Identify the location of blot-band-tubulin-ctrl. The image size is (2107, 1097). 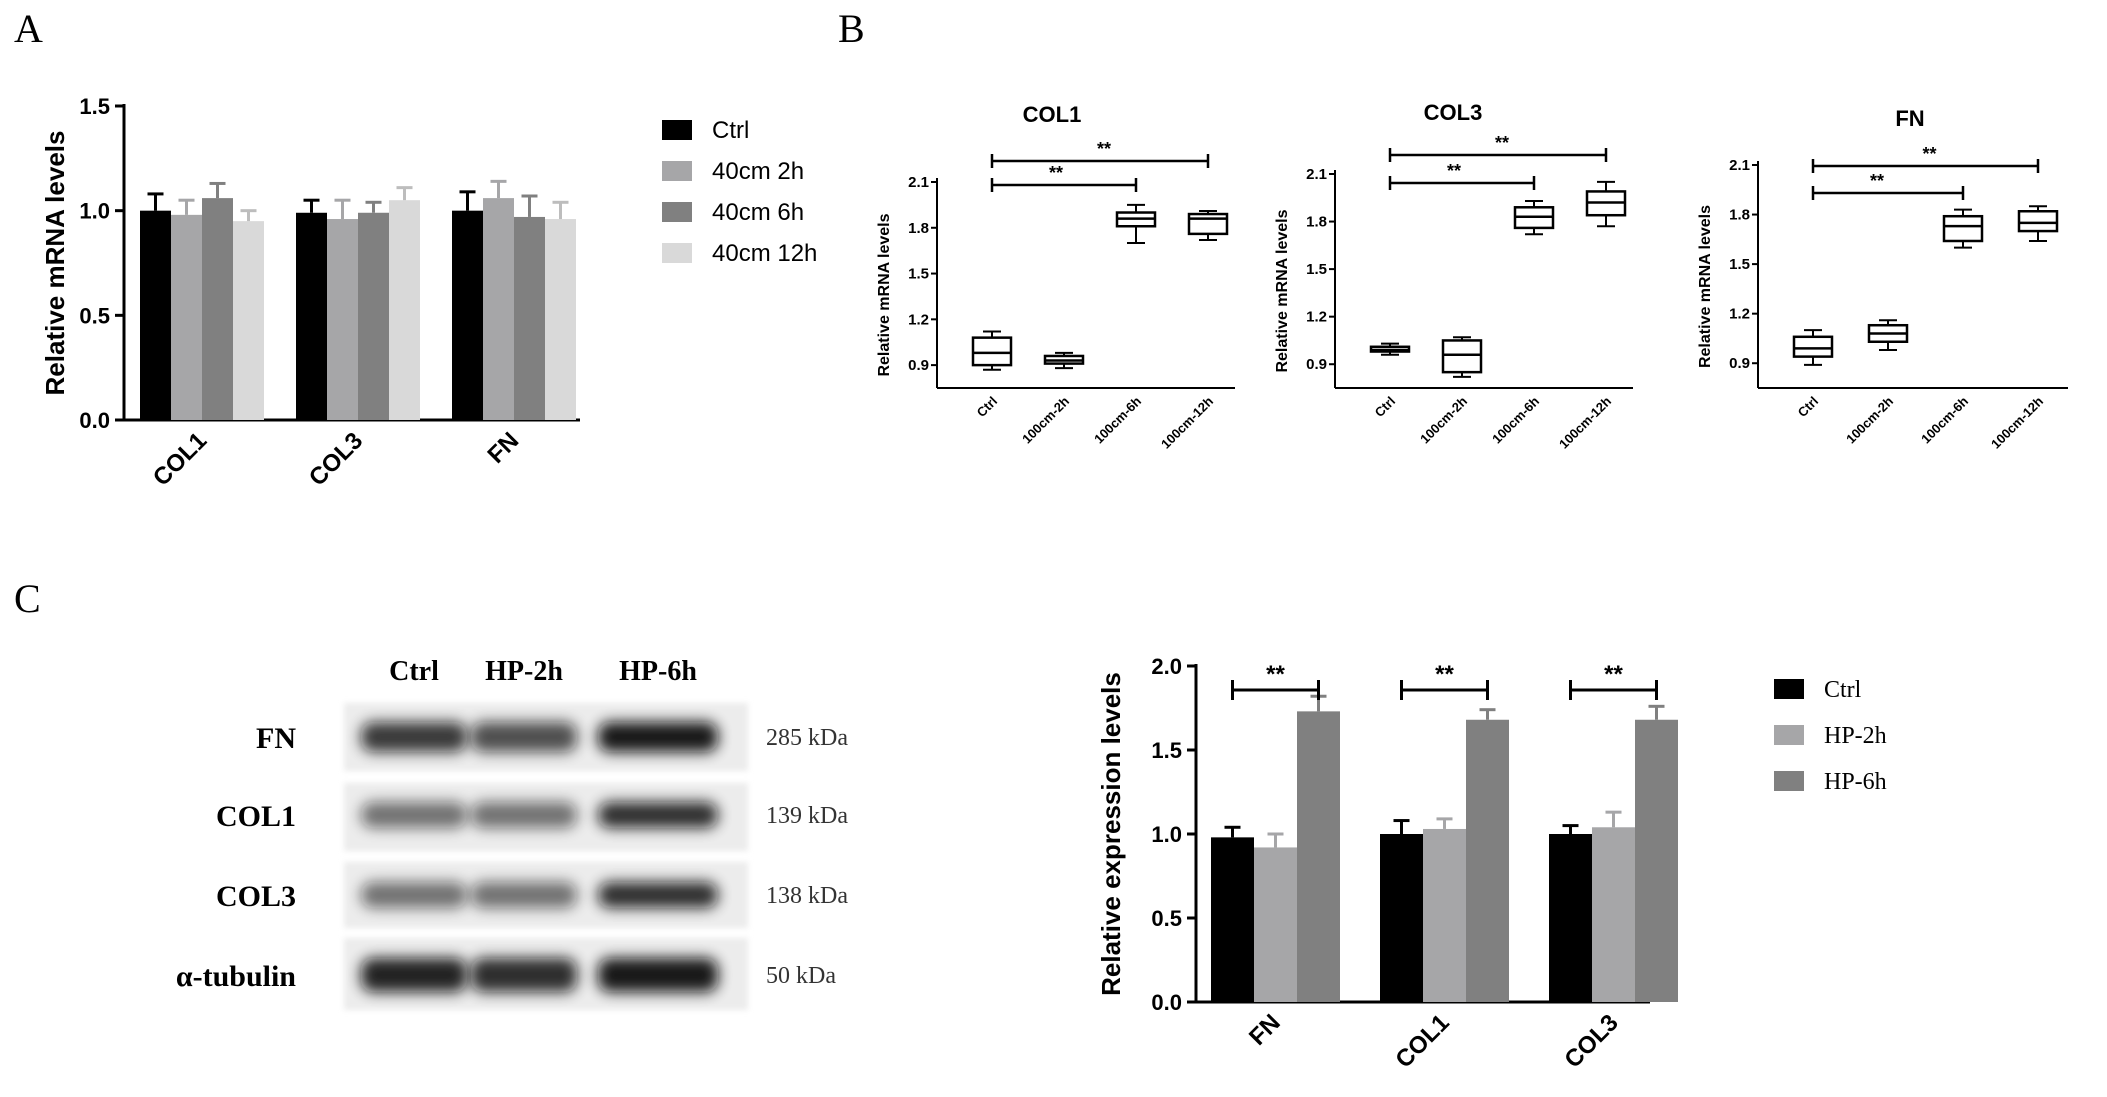
(414, 975).